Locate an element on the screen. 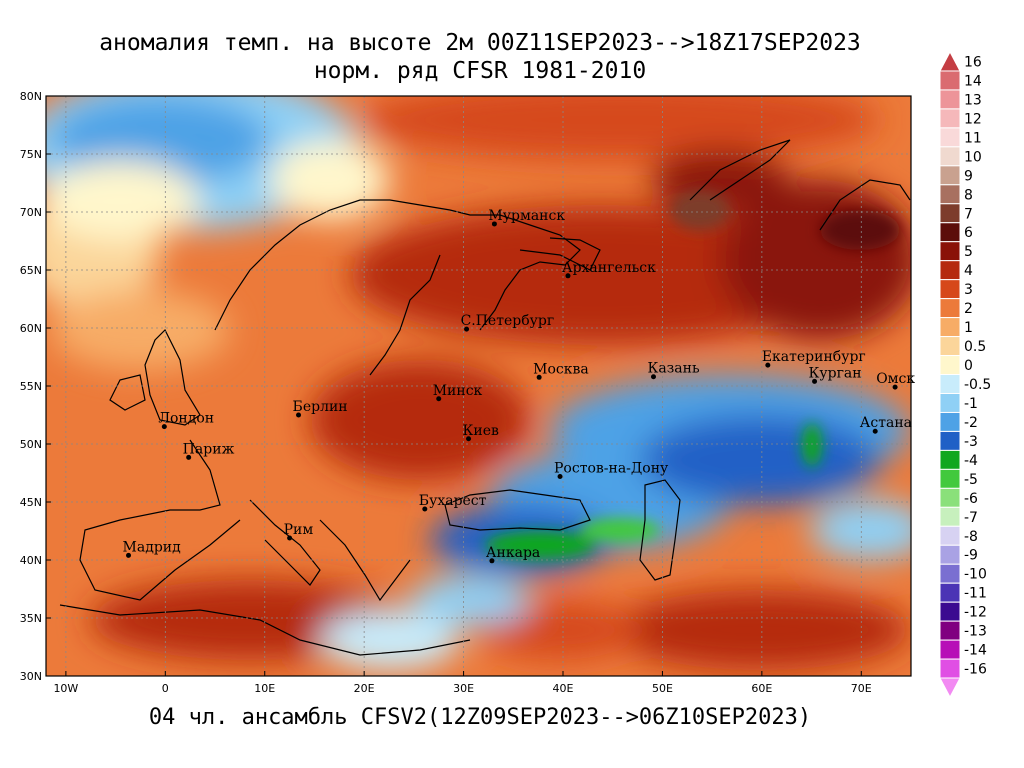 The height and width of the screenshot is (768, 1024). map-subtitle: норм. ряд CFSR 1981-2010 is located at coordinates (480, 71).